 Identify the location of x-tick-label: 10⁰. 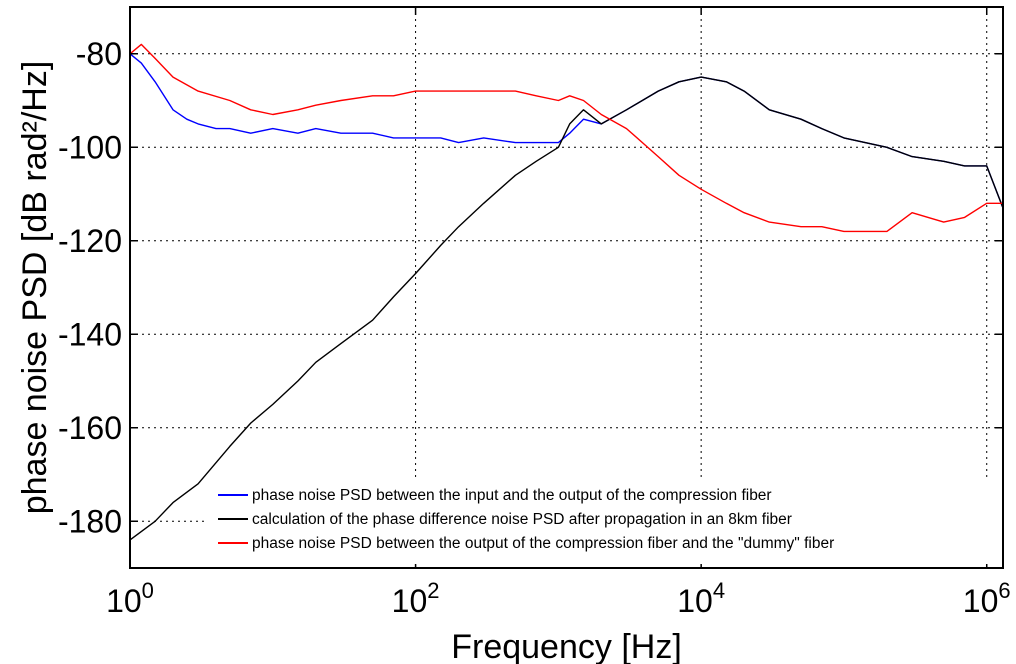
(130, 598).